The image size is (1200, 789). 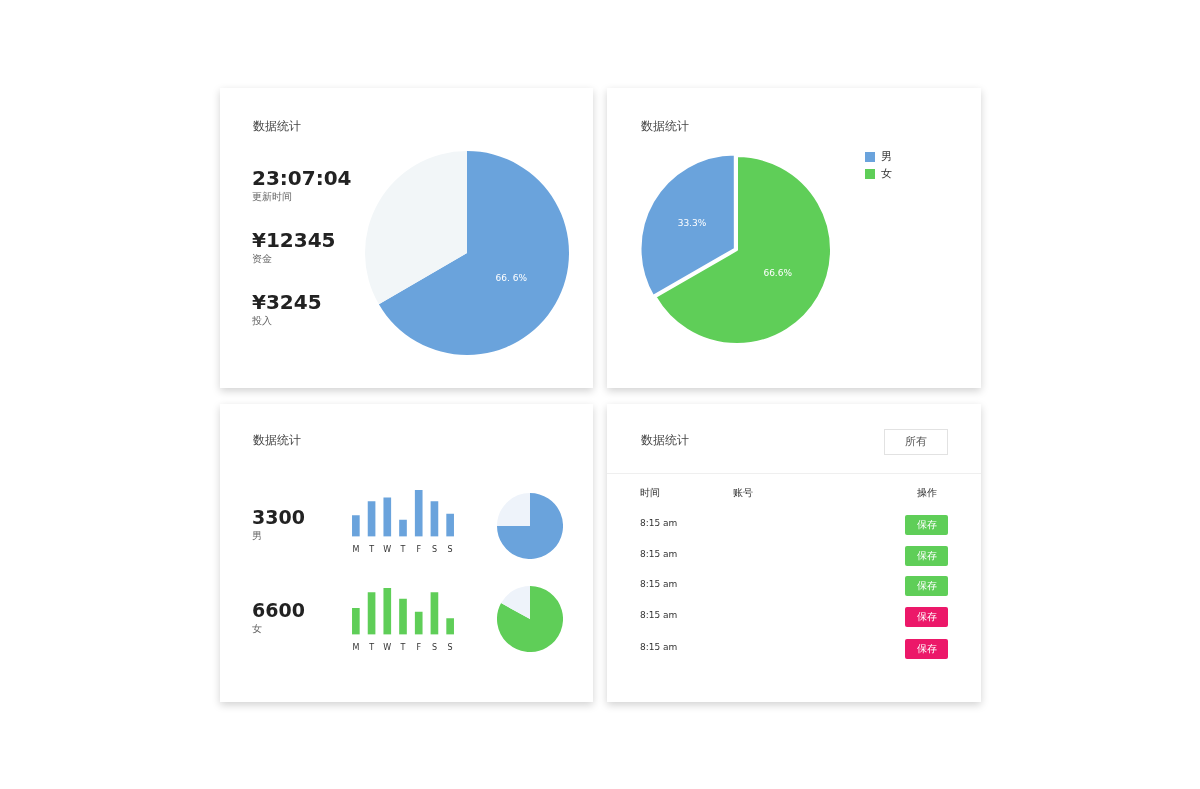 What do you see at coordinates (257, 536) in the screenshot?
I see `text: 男` at bounding box center [257, 536].